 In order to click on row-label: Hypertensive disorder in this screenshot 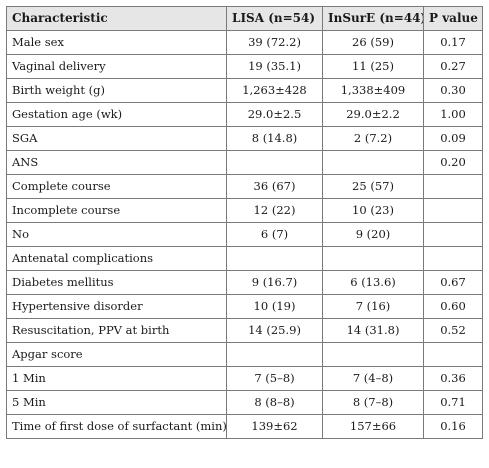, I will do `click(116, 306)`.